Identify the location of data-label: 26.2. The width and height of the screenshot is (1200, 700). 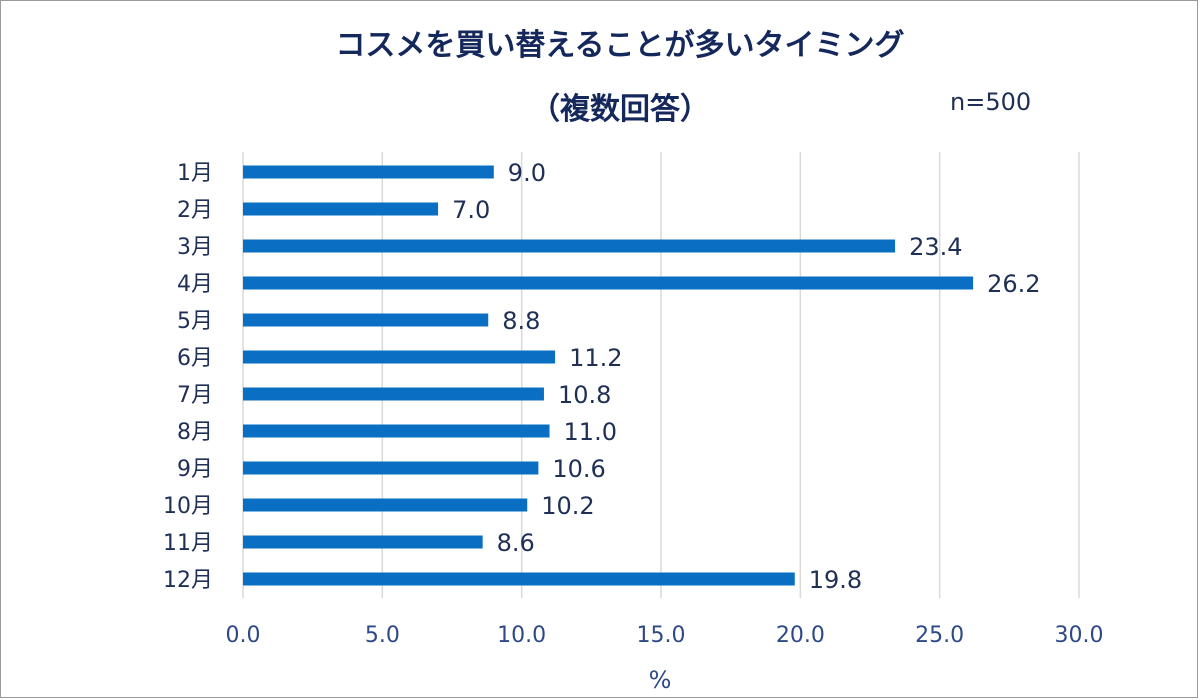
(1013, 284).